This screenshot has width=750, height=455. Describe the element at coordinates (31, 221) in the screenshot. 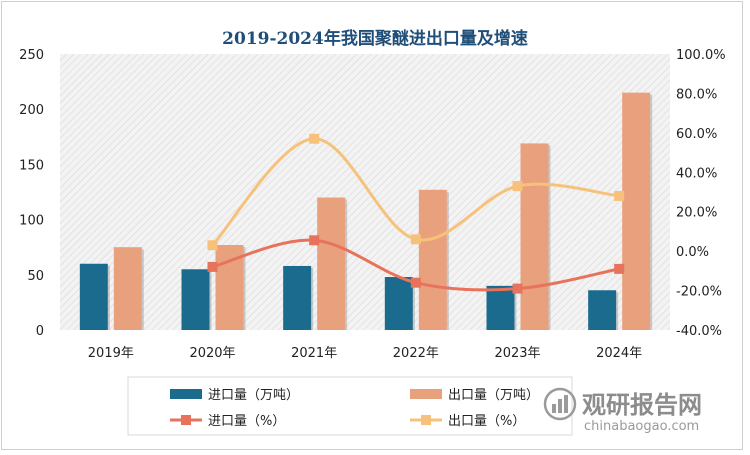

I see `y-left-tick-label: 100` at that location.